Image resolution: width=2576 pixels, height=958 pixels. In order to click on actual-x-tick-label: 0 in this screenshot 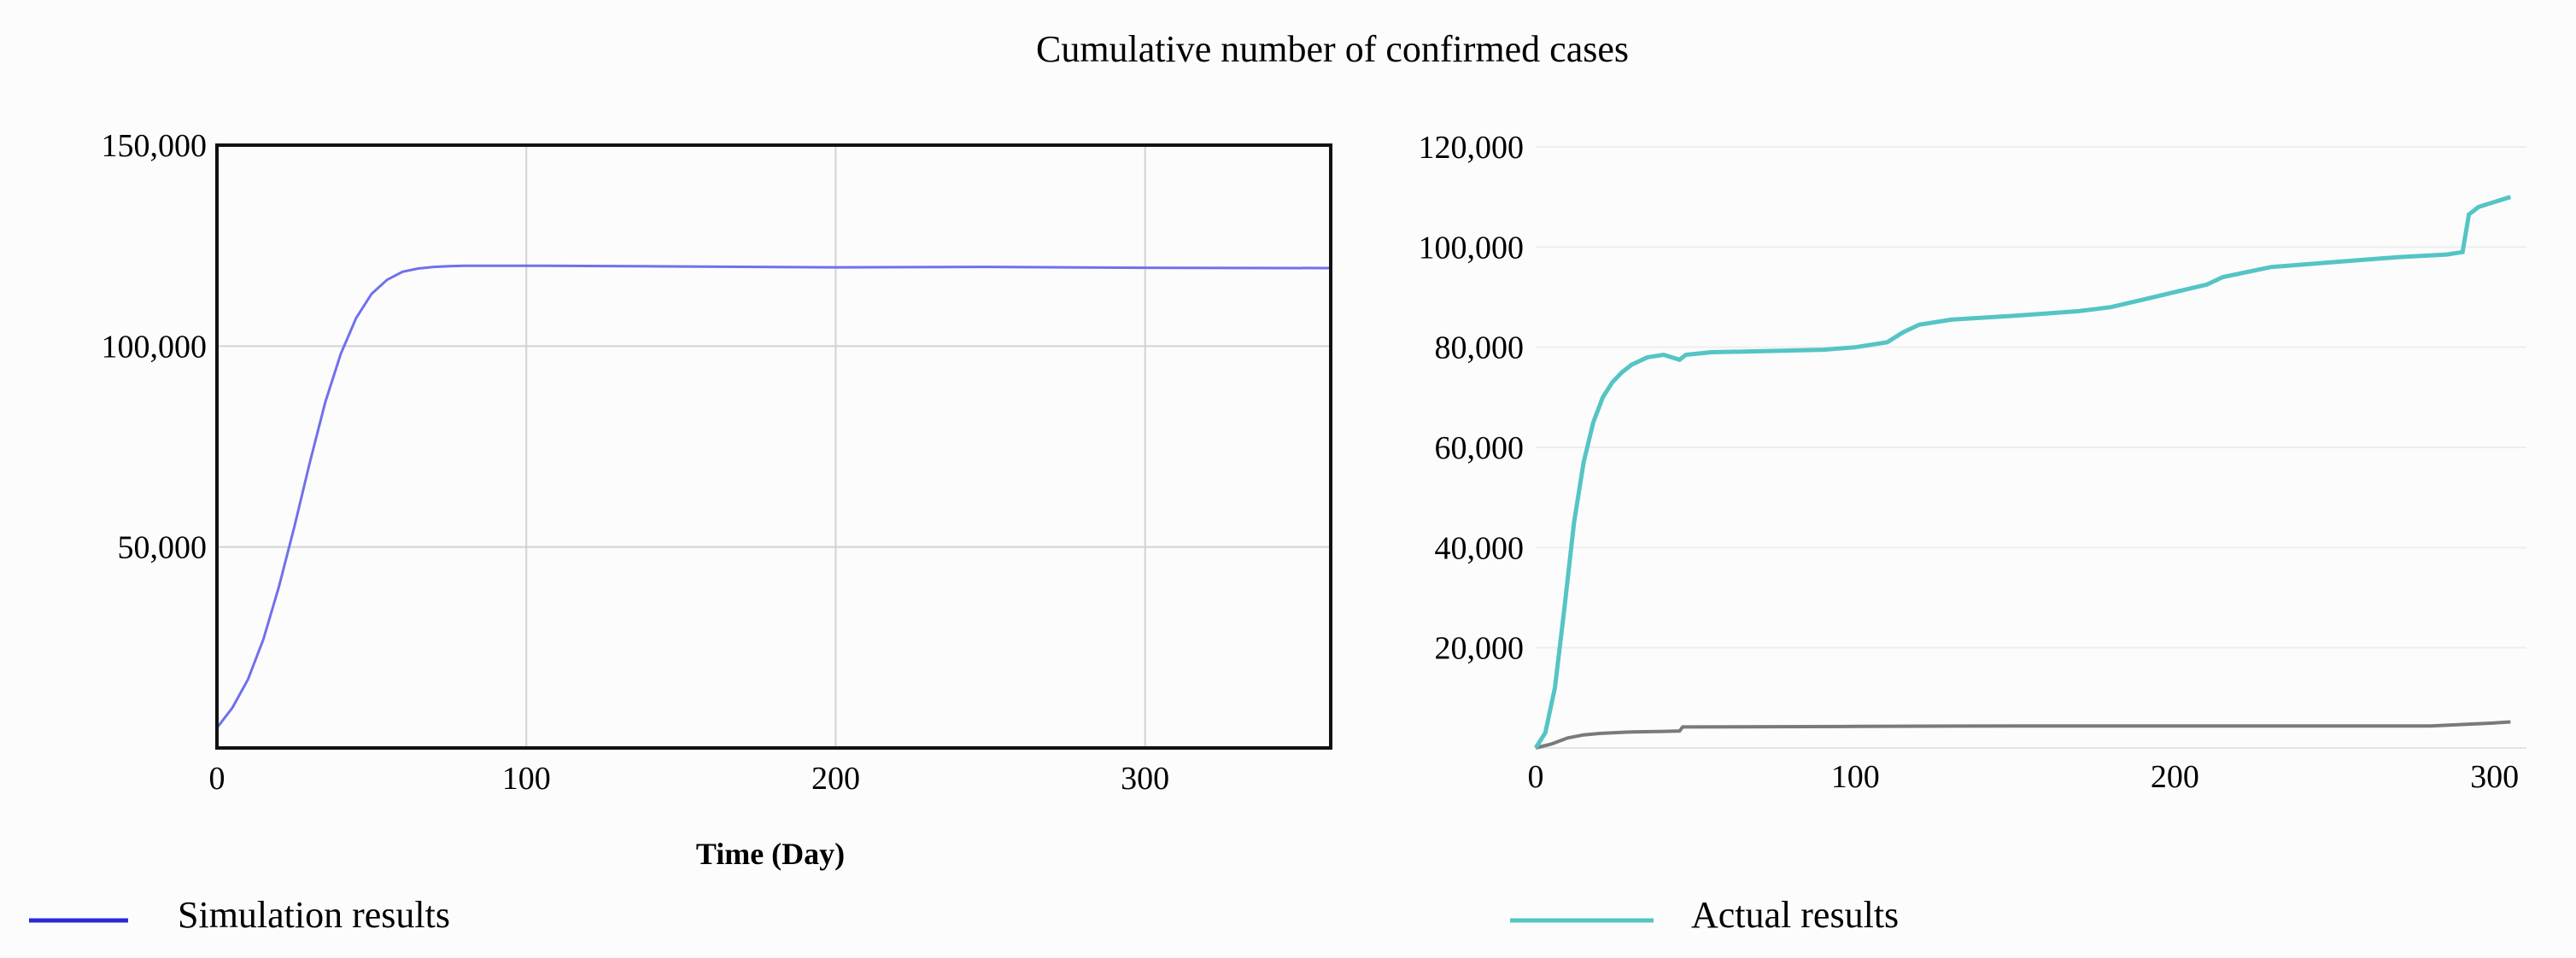, I will do `click(1536, 777)`.